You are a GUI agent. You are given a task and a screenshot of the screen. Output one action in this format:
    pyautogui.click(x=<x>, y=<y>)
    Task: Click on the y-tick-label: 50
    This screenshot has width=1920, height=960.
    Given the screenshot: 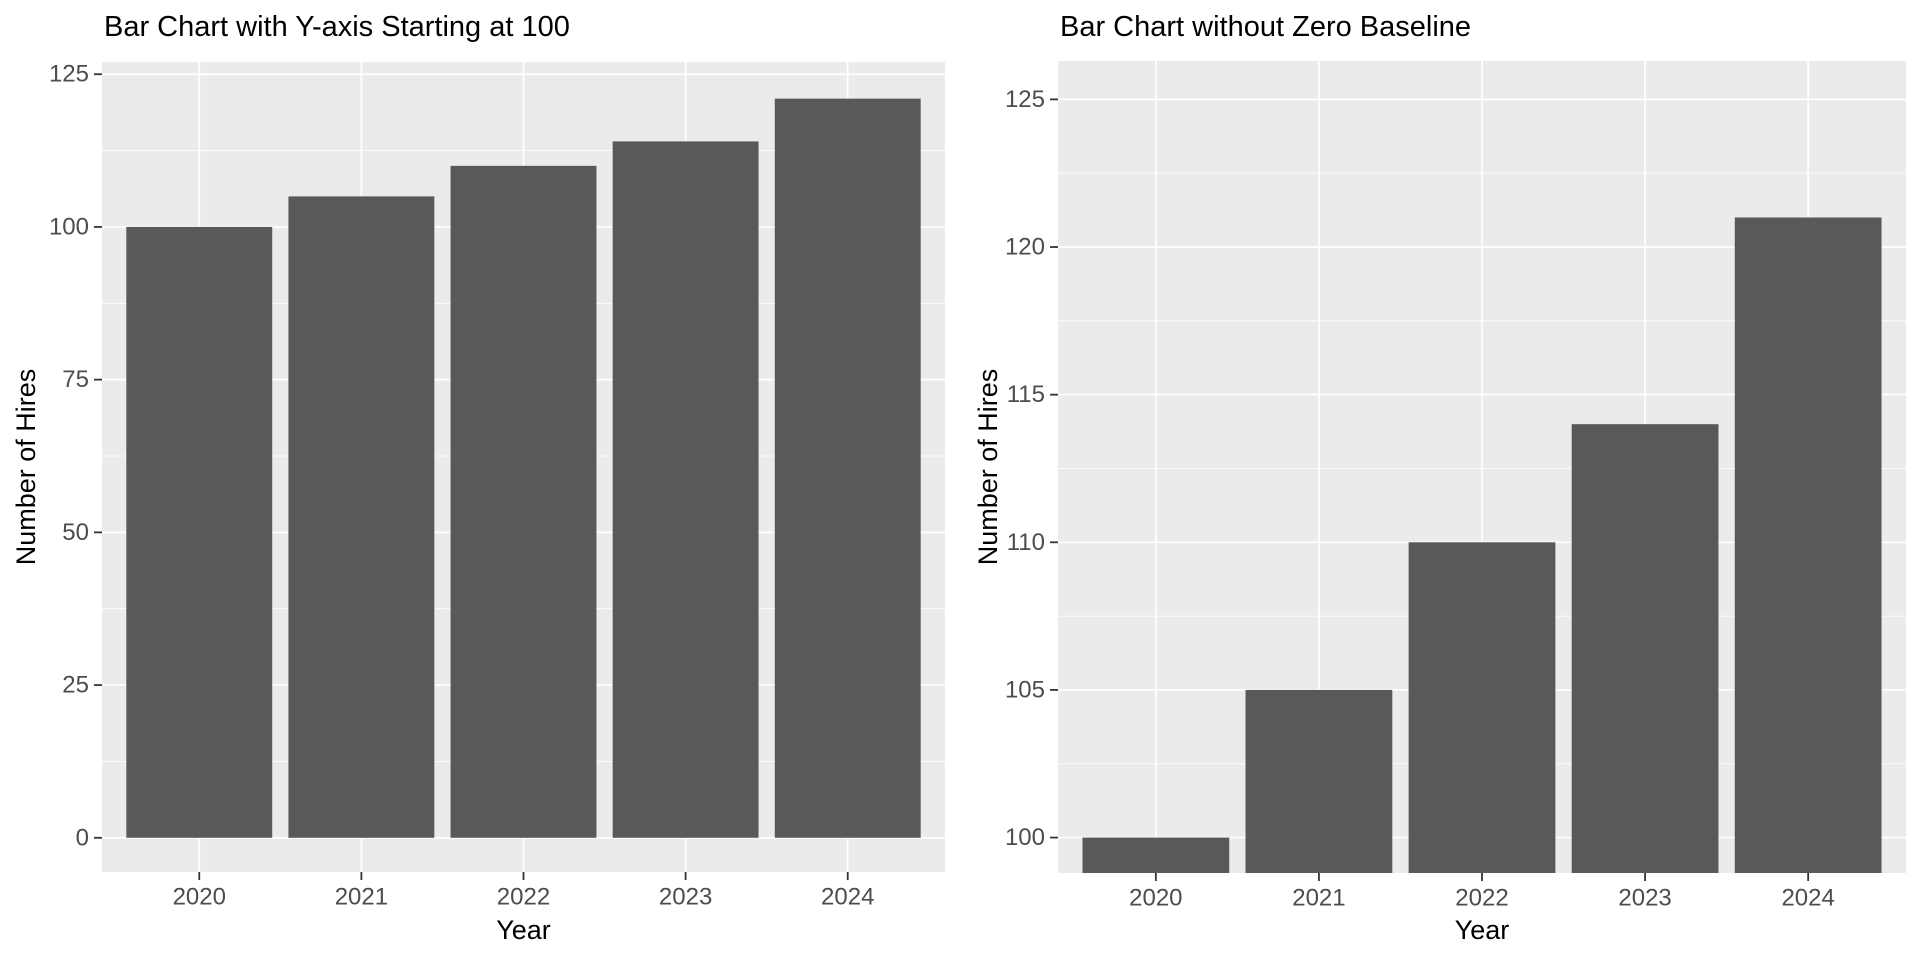 What is the action you would take?
    pyautogui.click(x=75, y=532)
    